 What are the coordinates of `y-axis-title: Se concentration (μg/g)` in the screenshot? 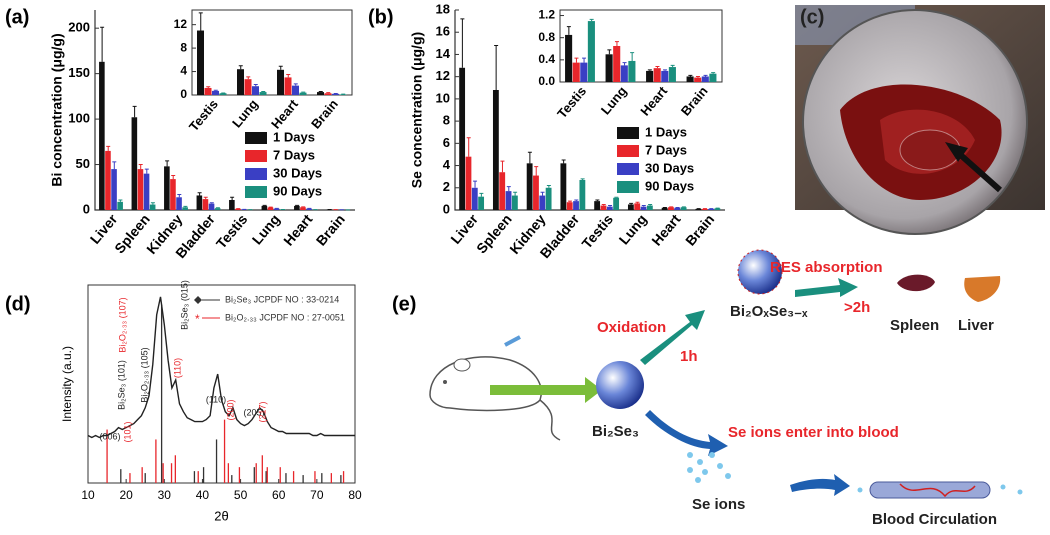 It's located at (417, 110).